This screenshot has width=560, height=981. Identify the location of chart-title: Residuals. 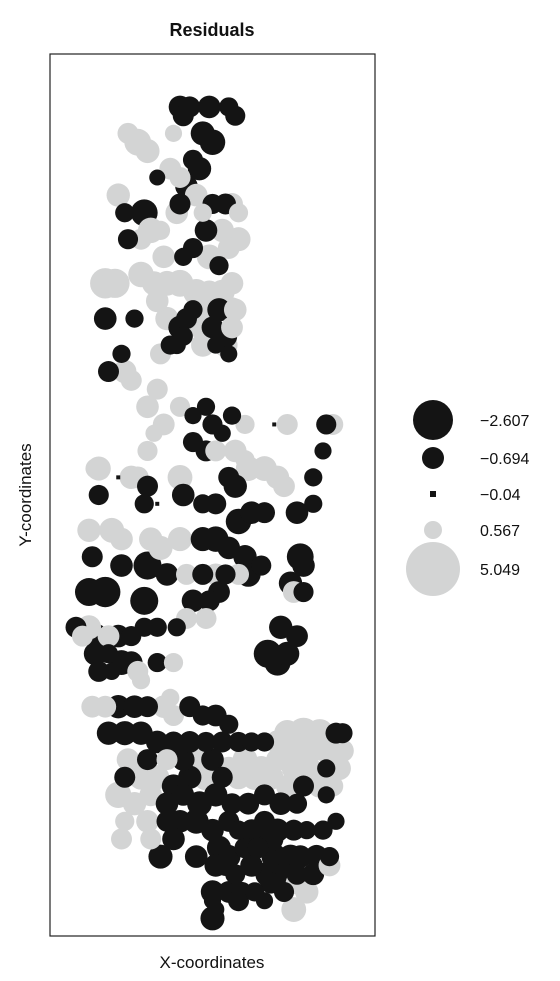
(211, 30).